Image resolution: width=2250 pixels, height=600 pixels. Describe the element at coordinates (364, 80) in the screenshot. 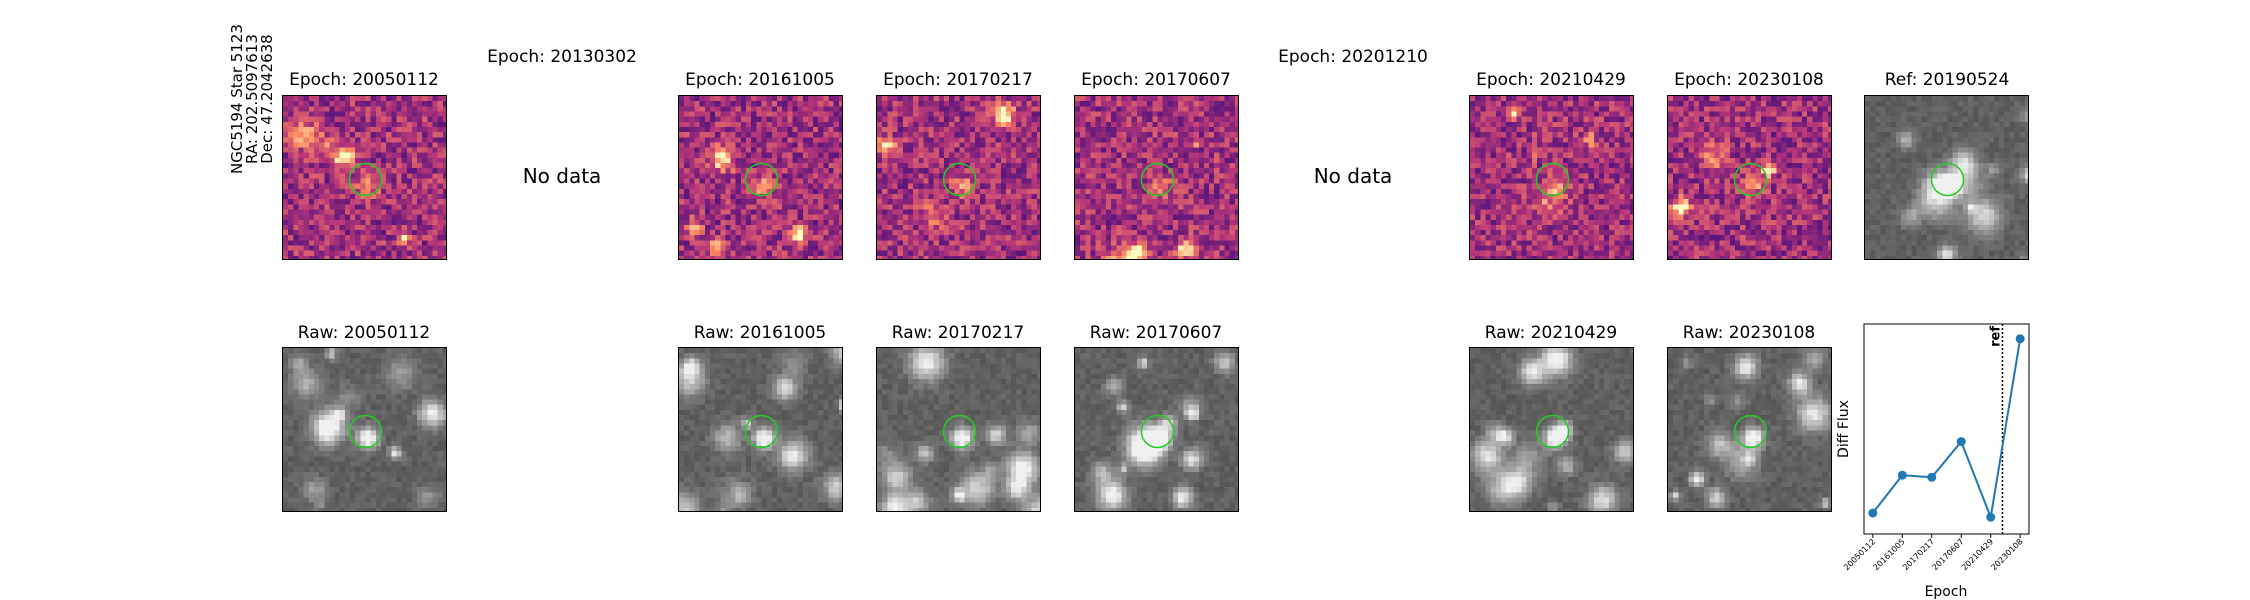

I see `diff-title-1: Epoch: 20050112` at that location.